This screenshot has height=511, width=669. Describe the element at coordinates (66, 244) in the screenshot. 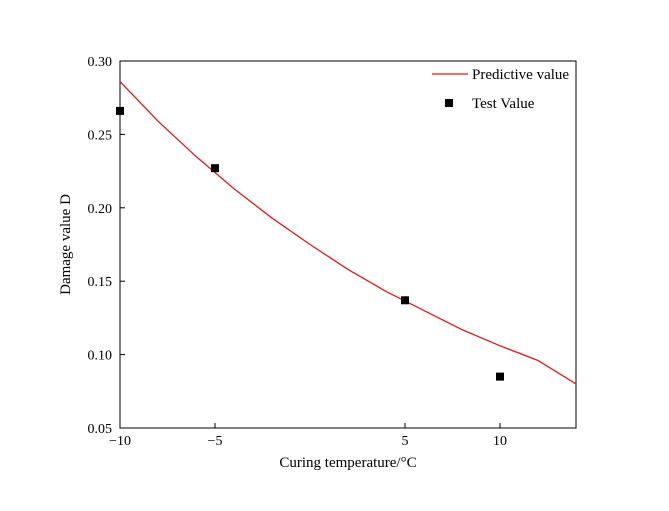

I see `y-axis-title: Damage value D` at that location.